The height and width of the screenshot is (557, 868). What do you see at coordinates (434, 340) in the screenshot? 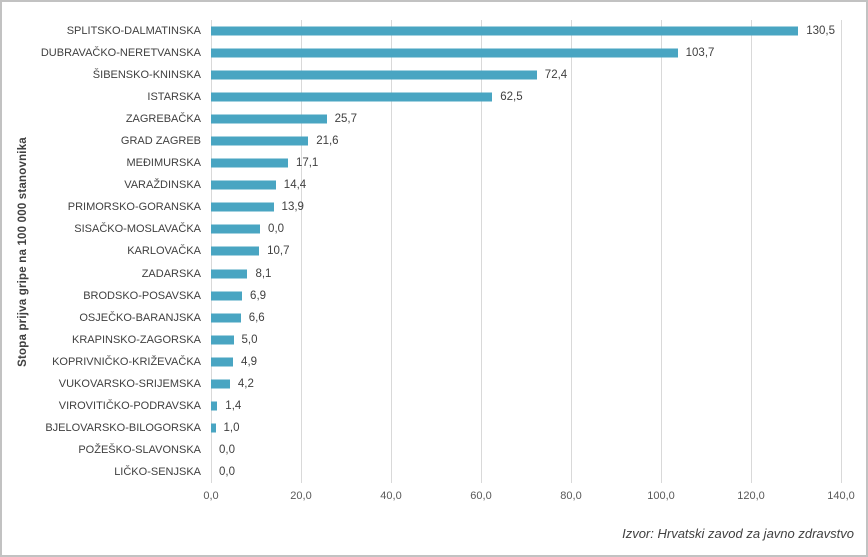
I see `chart-row: KRAPINSKO-ZAGORSKA 5,0` at bounding box center [434, 340].